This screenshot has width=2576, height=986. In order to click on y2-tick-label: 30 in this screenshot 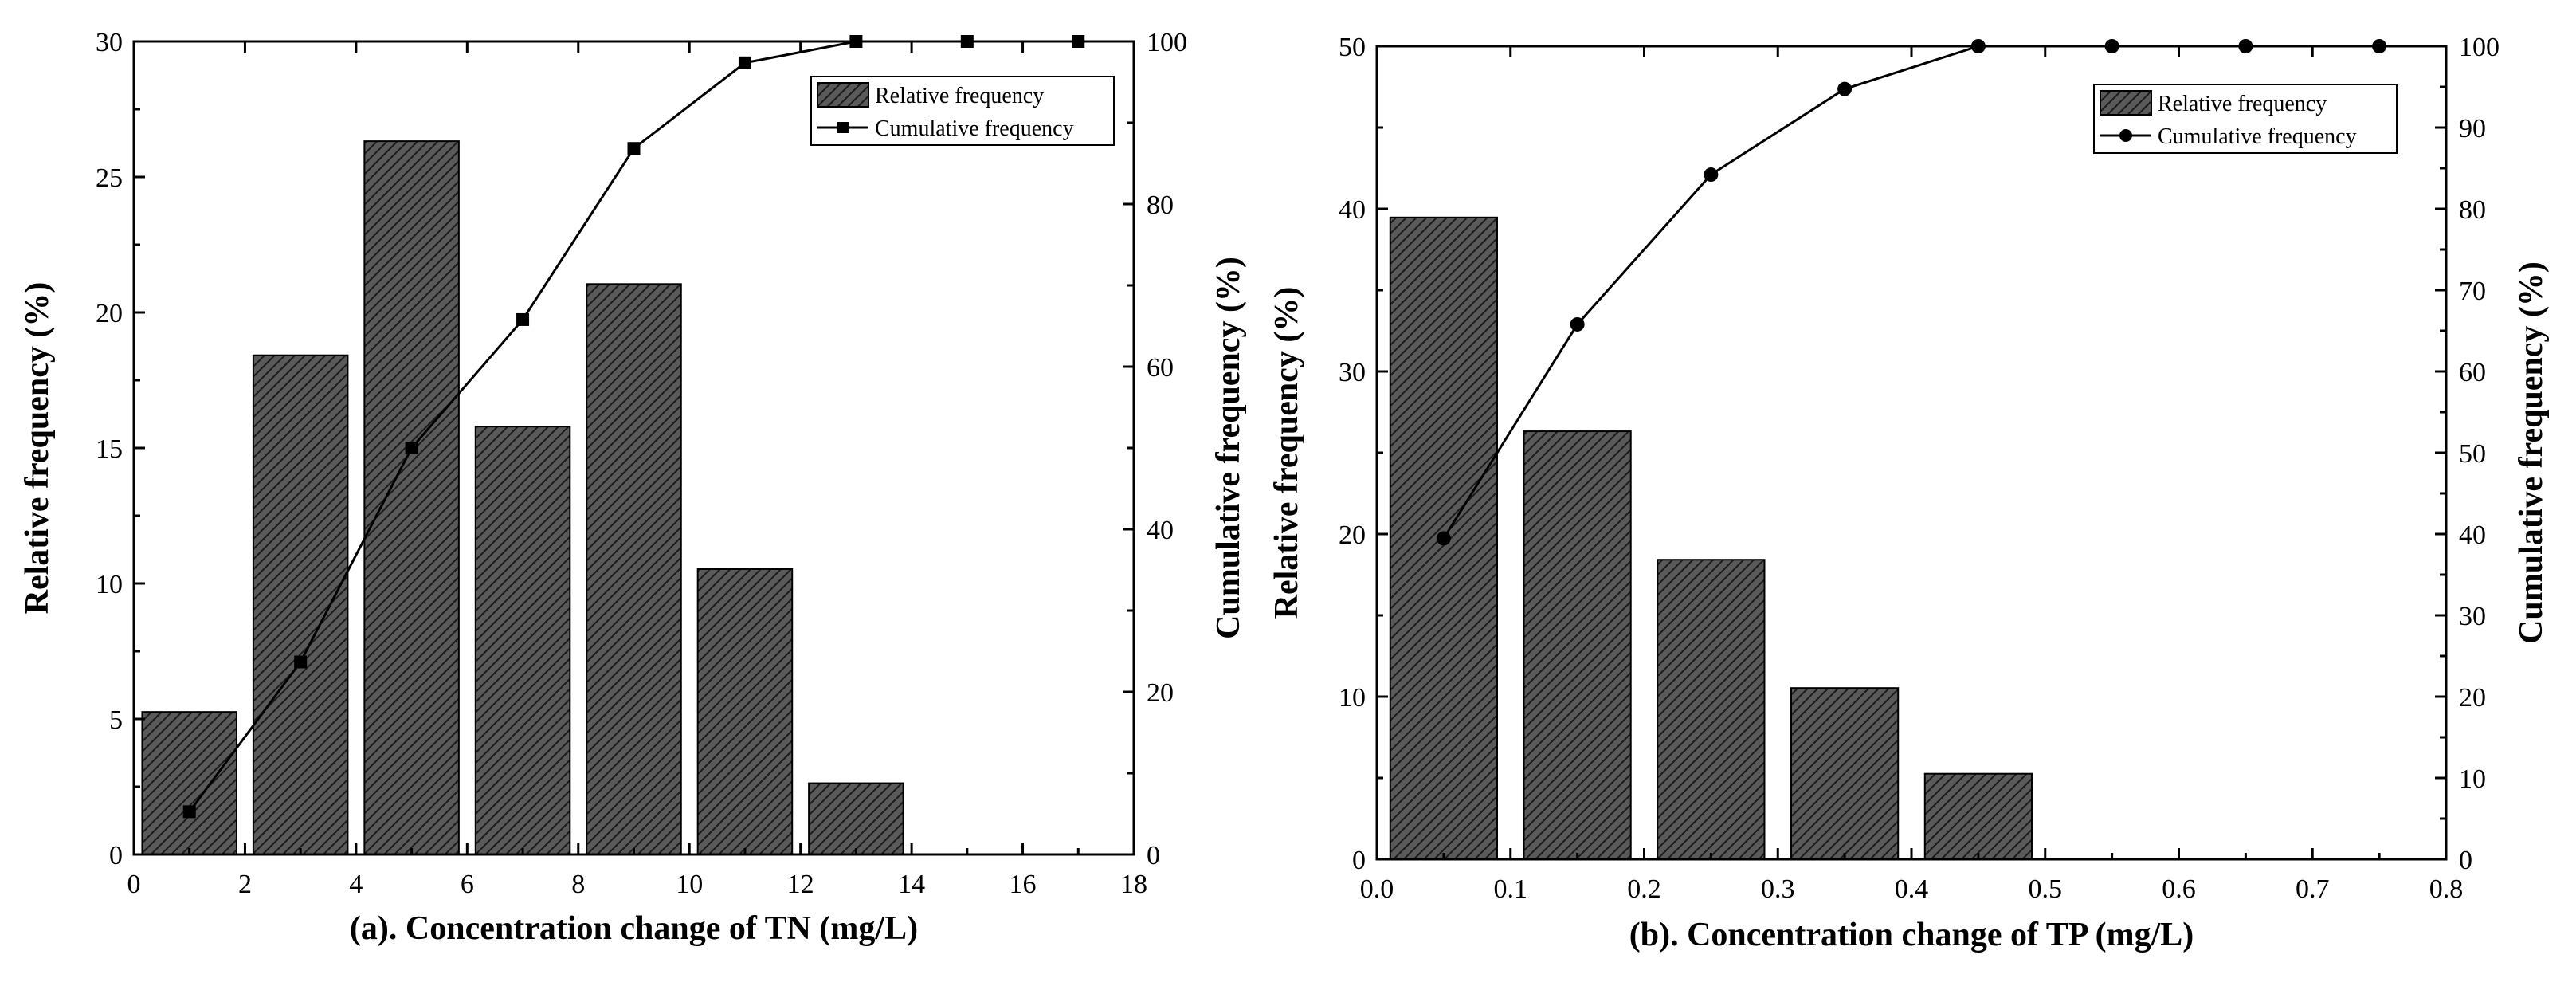, I will do `click(2472, 616)`.